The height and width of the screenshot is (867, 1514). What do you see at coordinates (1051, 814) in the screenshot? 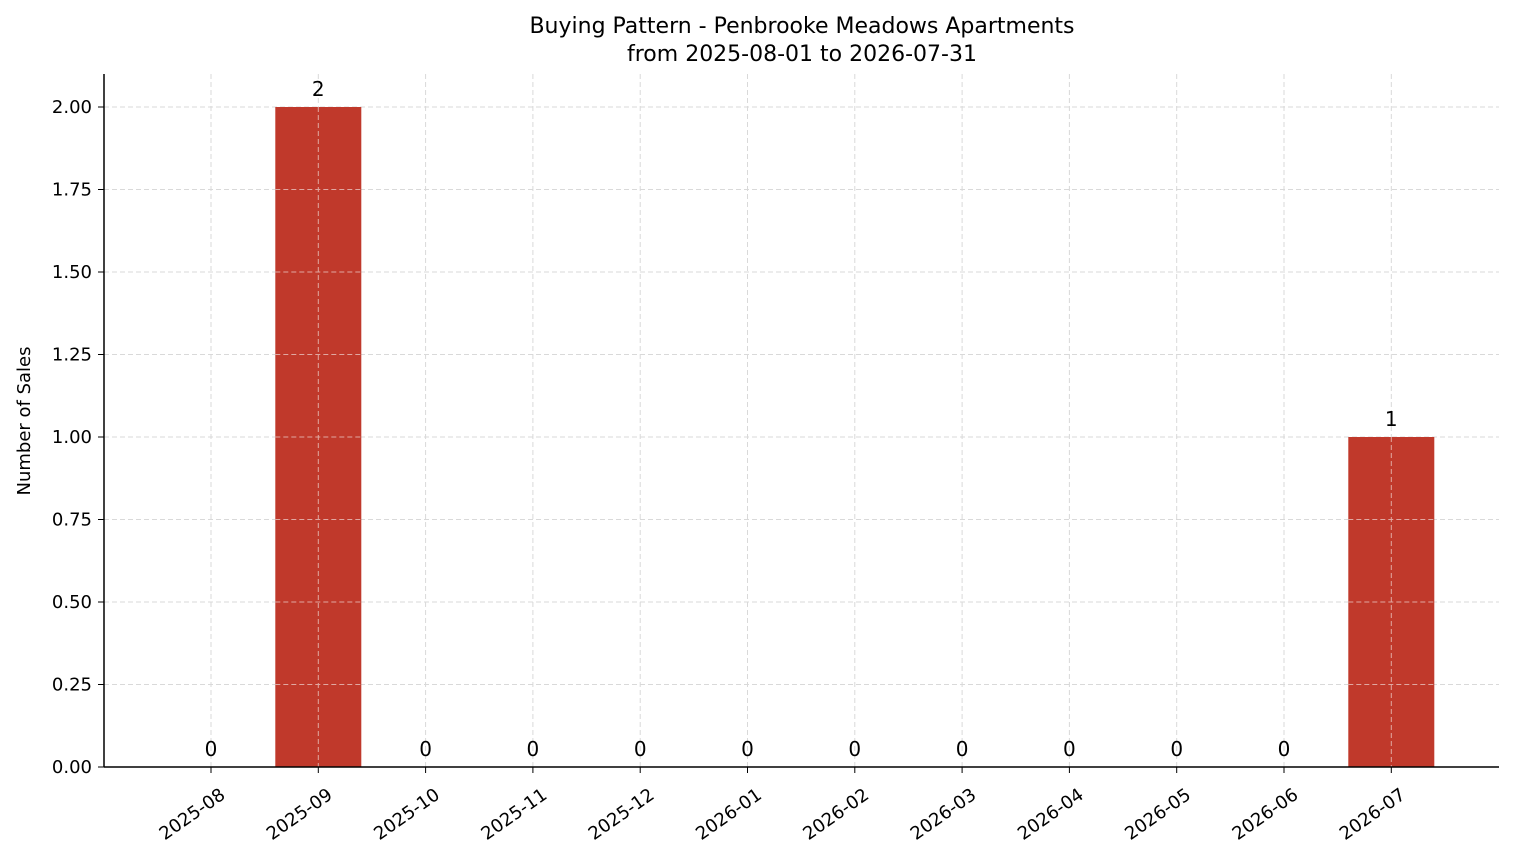
I see `x-tick-label: 2026-04` at bounding box center [1051, 814].